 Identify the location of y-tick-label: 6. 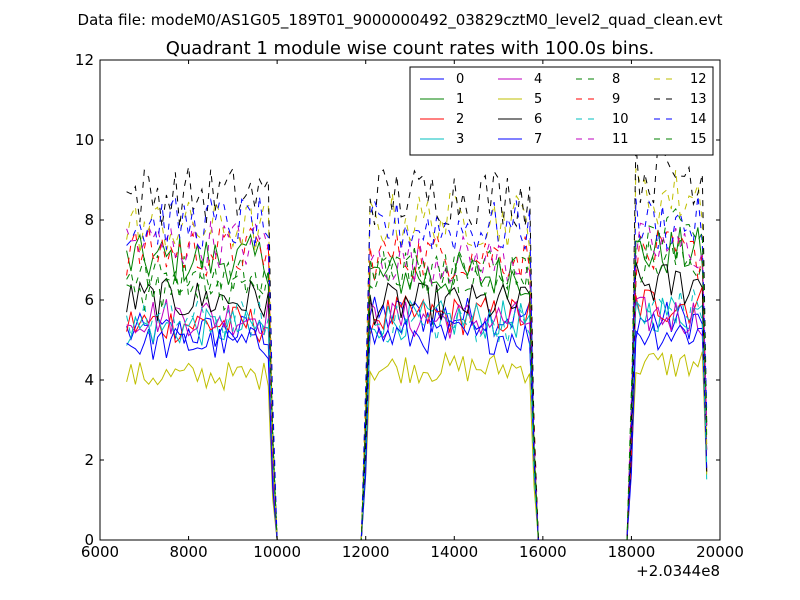
(89, 300).